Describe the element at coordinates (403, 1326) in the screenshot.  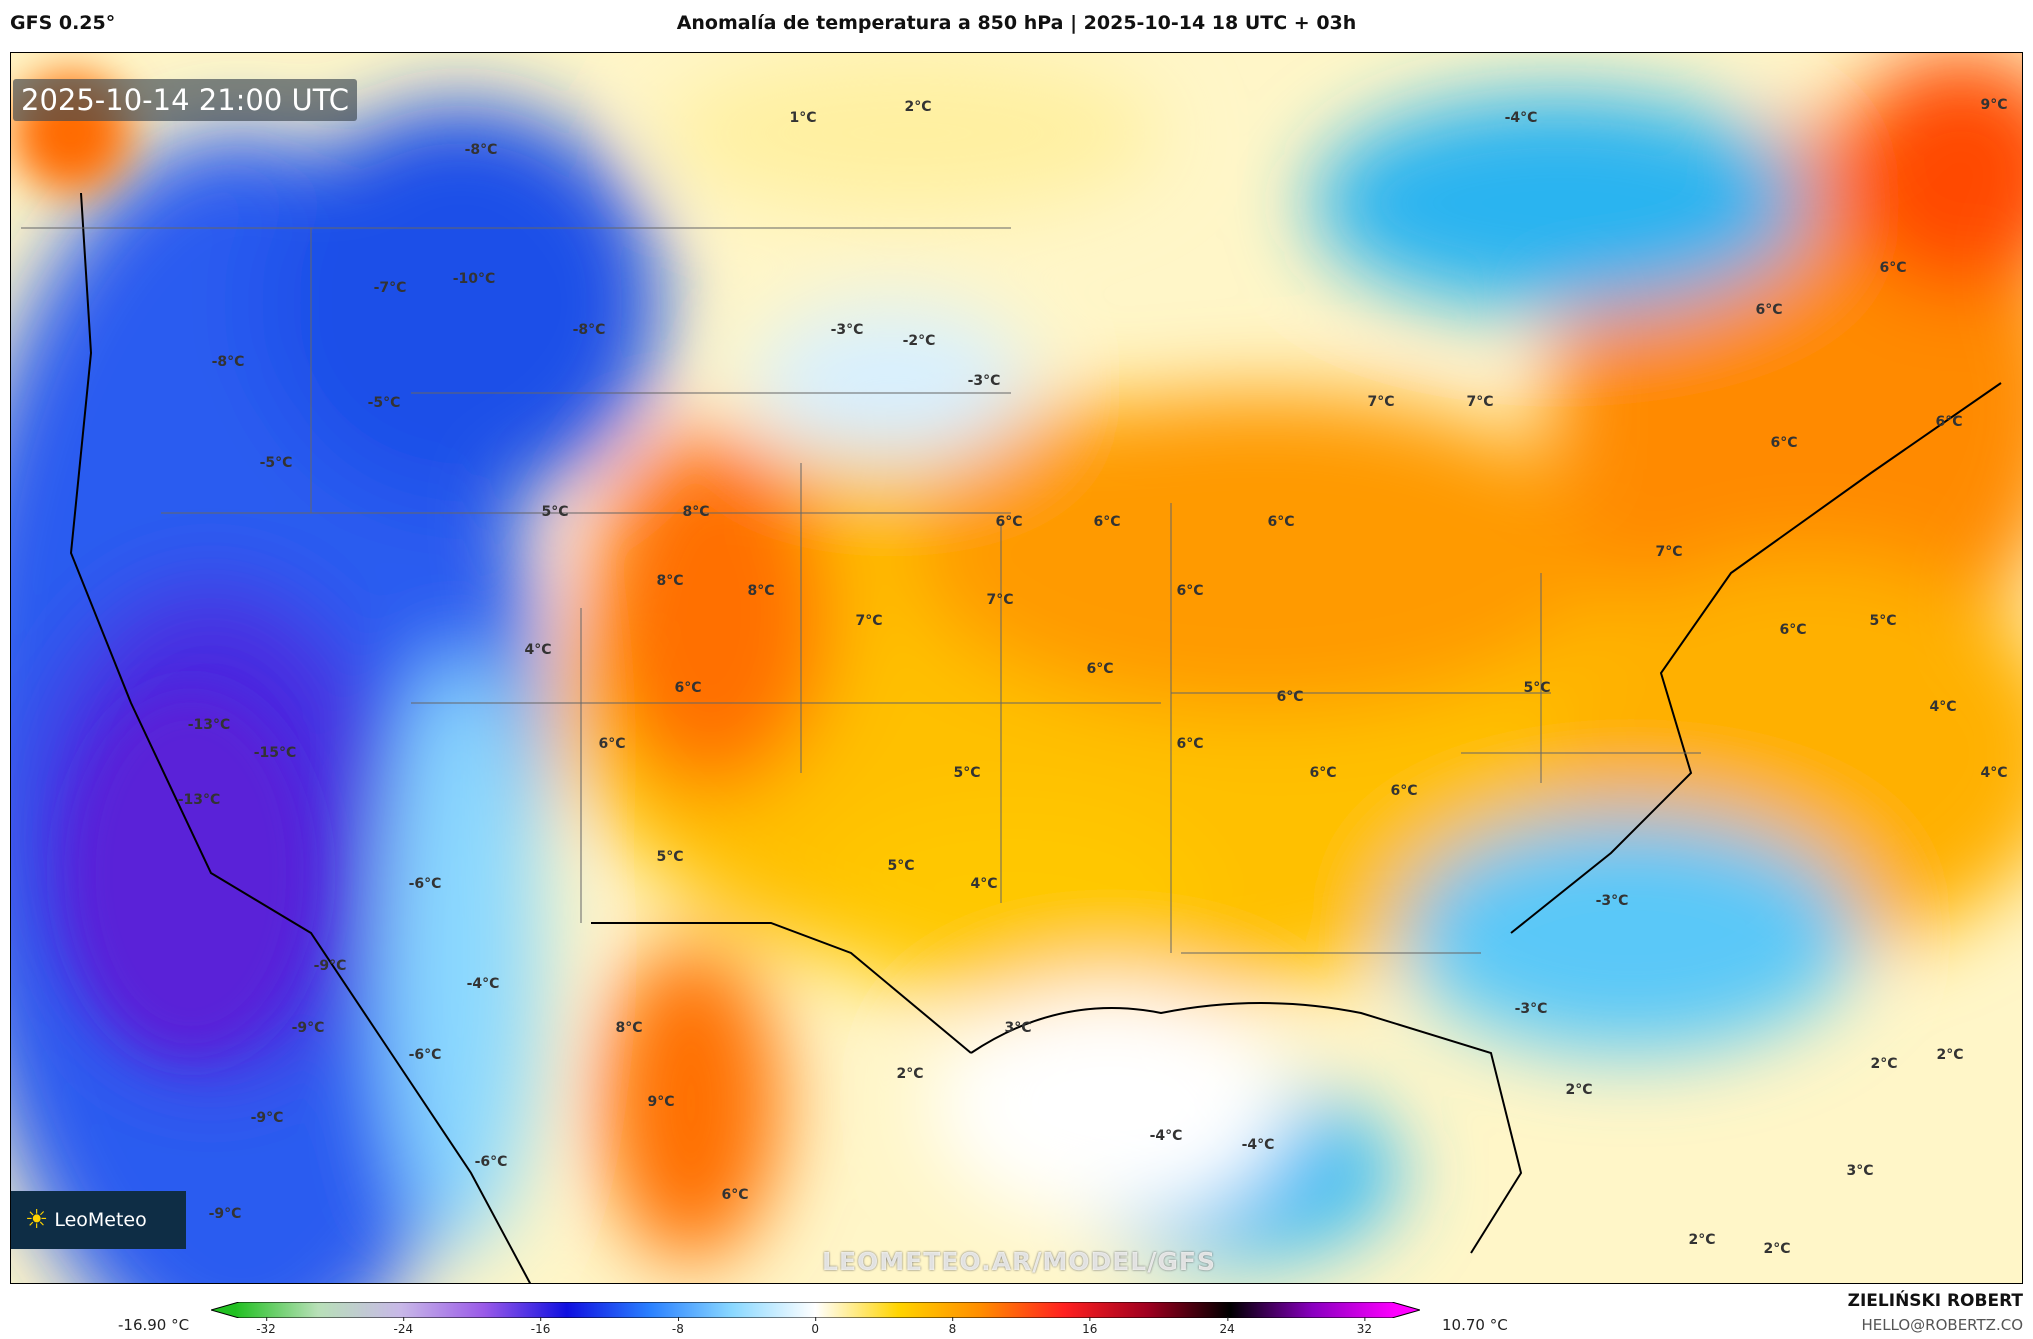
I see `colorbar-tick: -24` at that location.